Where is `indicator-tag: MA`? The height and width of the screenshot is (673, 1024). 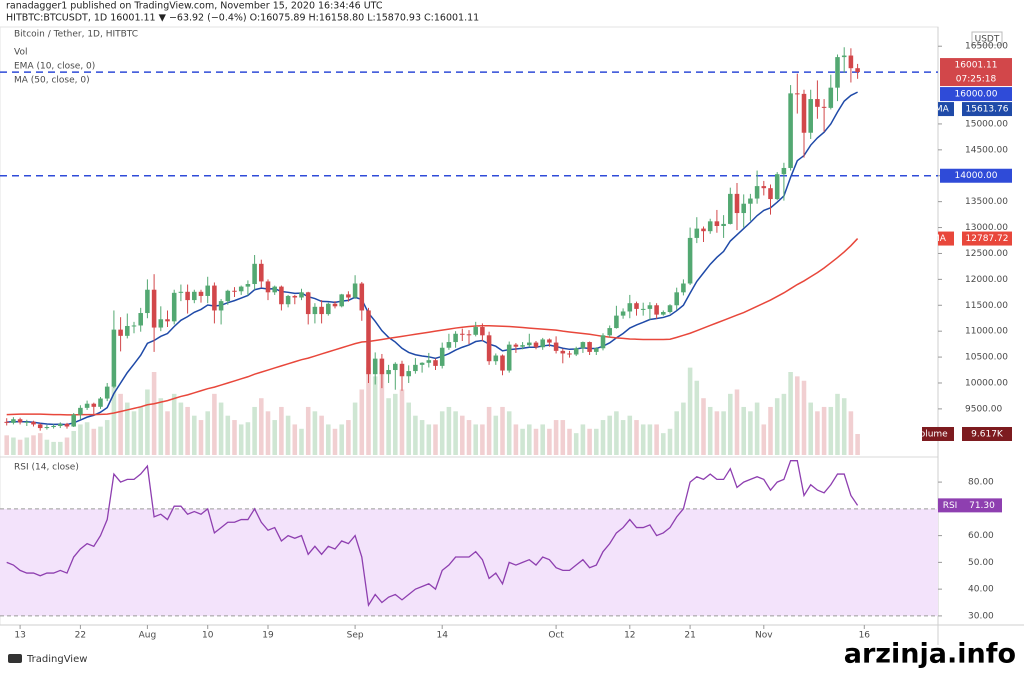
indicator-tag: MA is located at coordinates (939, 239).